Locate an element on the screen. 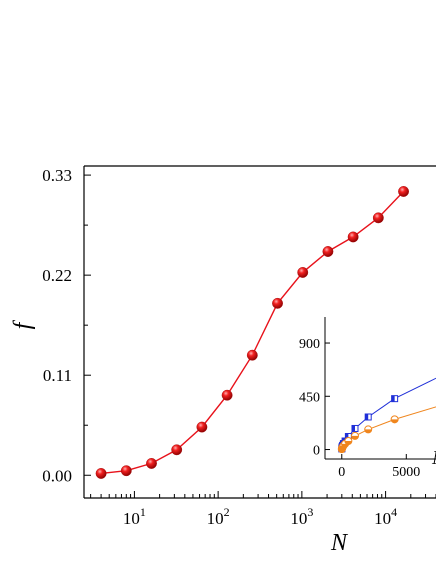 The width and height of the screenshot is (436, 564). x-tick-label: 10² is located at coordinates (218, 516).